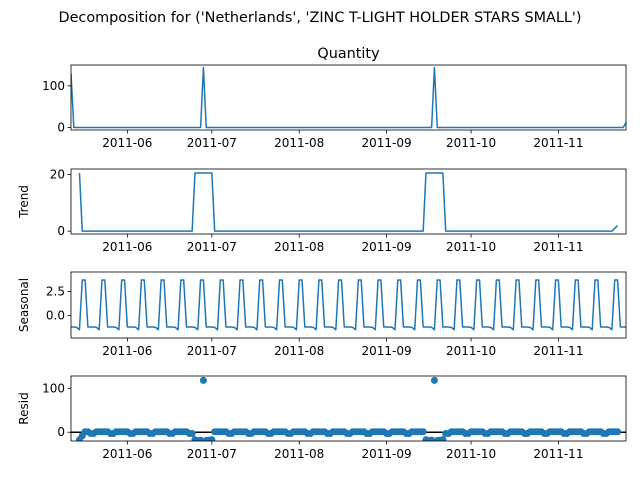 The height and width of the screenshot is (480, 640). What do you see at coordinates (24, 408) in the screenshot?
I see `y-axis-label: Resid` at bounding box center [24, 408].